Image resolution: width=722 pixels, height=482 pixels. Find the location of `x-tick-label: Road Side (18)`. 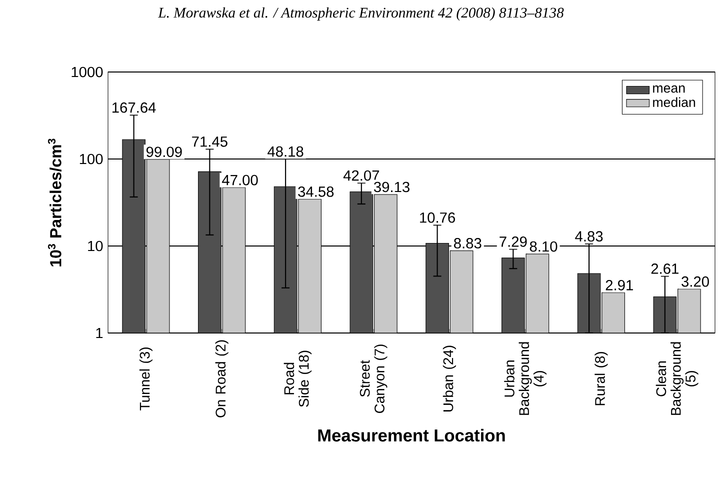

x-tick-label: Road Side (18) is located at coordinates (298, 378).